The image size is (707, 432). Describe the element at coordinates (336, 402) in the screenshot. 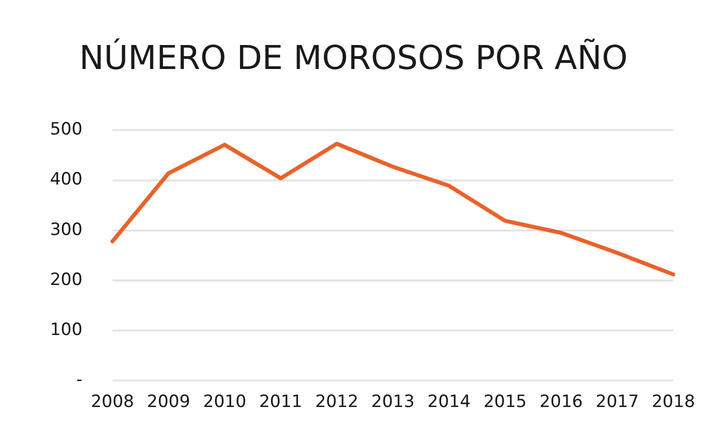

I see `x-tick-label: 2012` at that location.